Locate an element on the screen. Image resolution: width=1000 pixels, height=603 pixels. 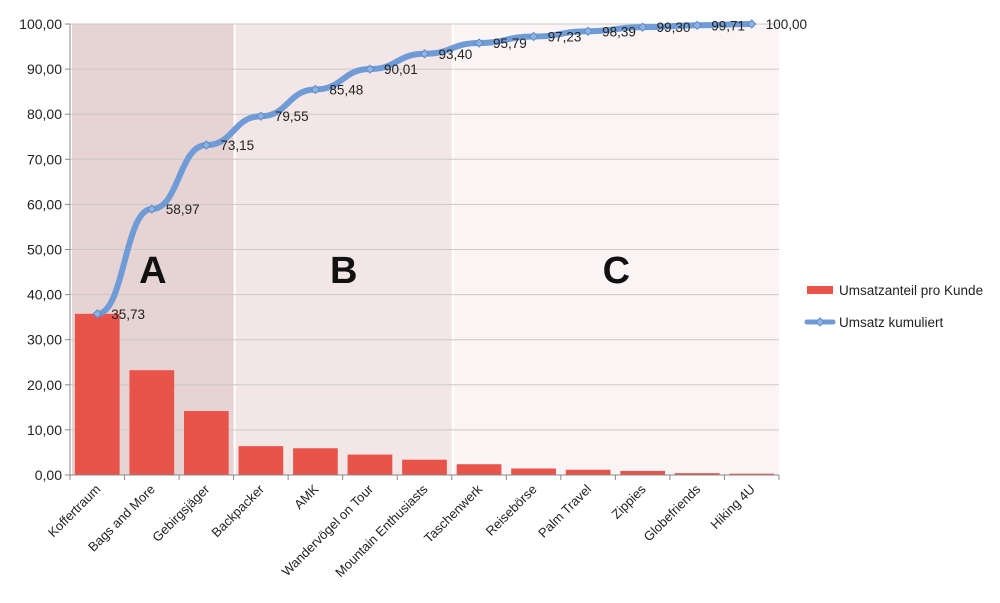
y-tick-label: 80,00 is located at coordinates (44, 114).